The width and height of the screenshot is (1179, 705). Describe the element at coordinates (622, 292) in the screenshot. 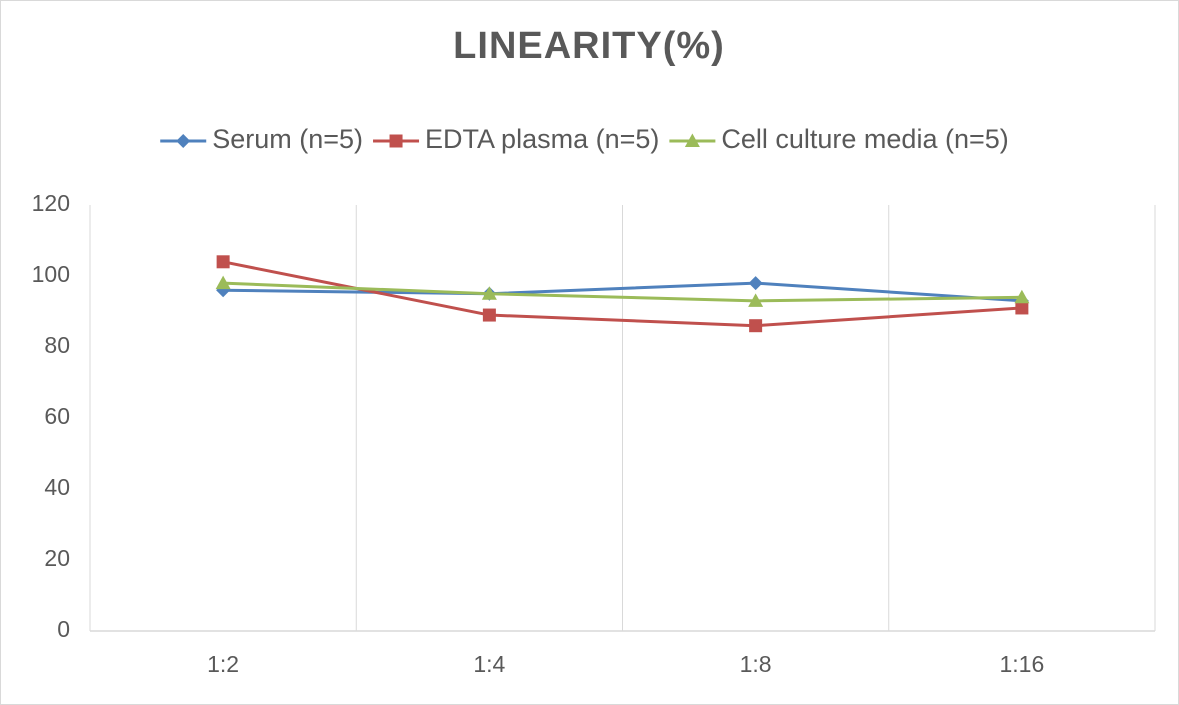

I see `series-line` at that location.